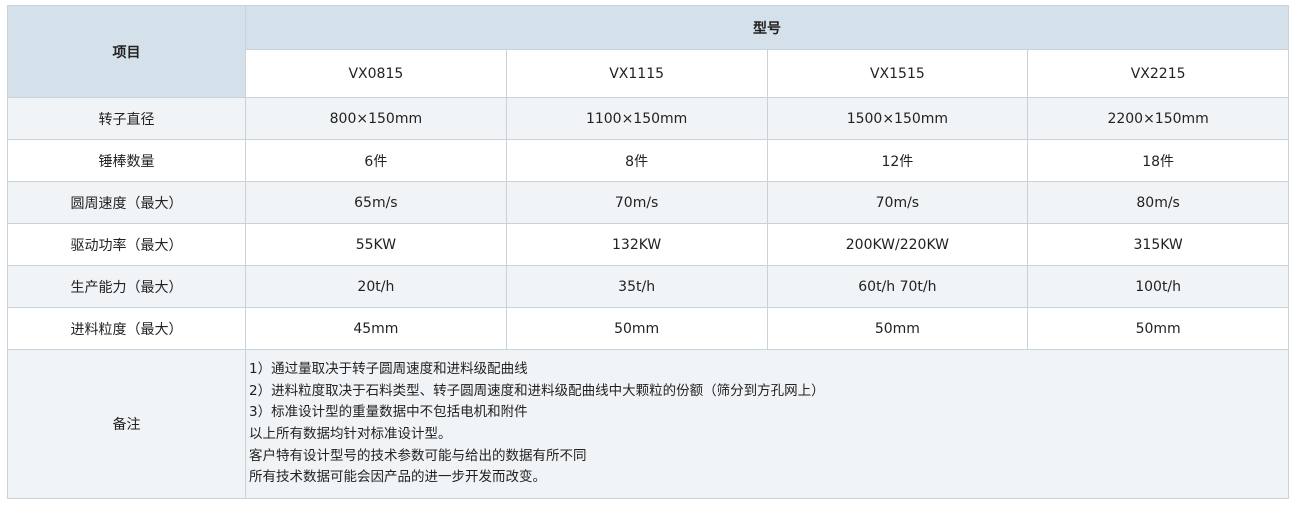  Describe the element at coordinates (636, 244) in the screenshot. I see `cell: 132KW` at that location.